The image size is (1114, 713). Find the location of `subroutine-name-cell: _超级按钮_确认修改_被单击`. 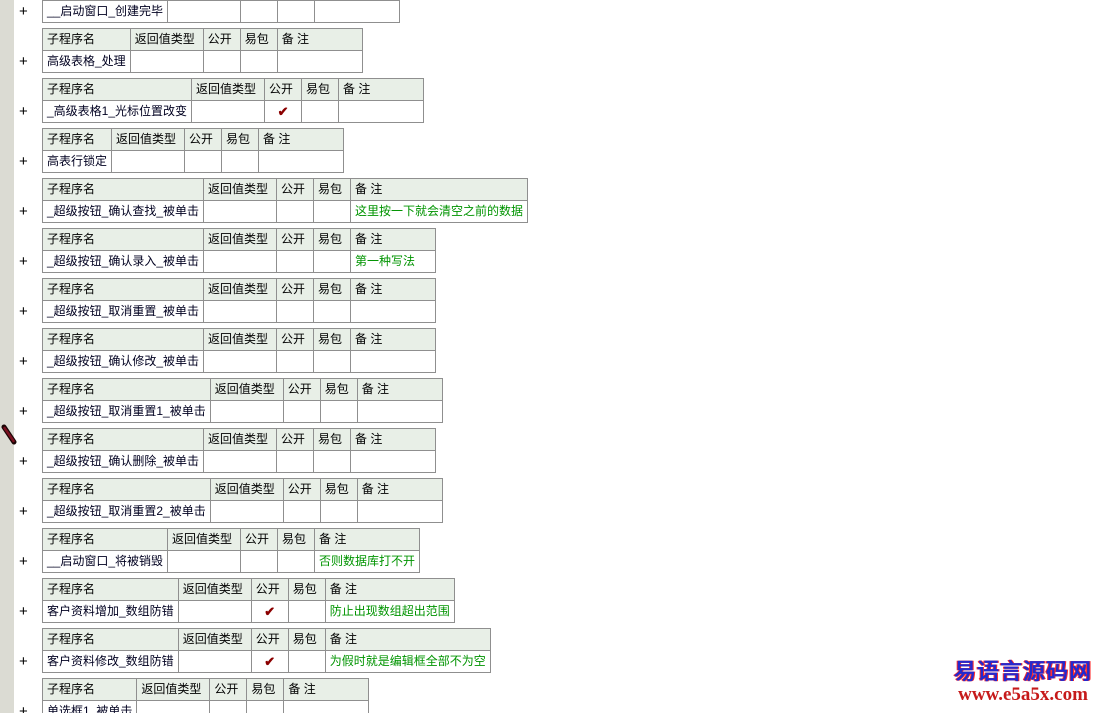

subroutine-name-cell: _超级按钮_确认修改_被单击 is located at coordinates (123, 361).